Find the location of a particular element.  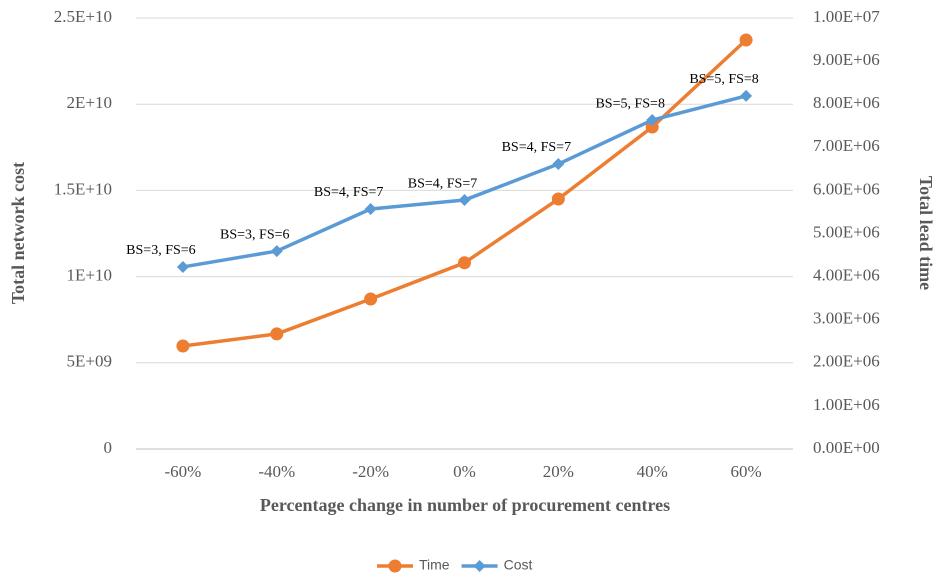

x-tick-label: -40% is located at coordinates (276, 471).